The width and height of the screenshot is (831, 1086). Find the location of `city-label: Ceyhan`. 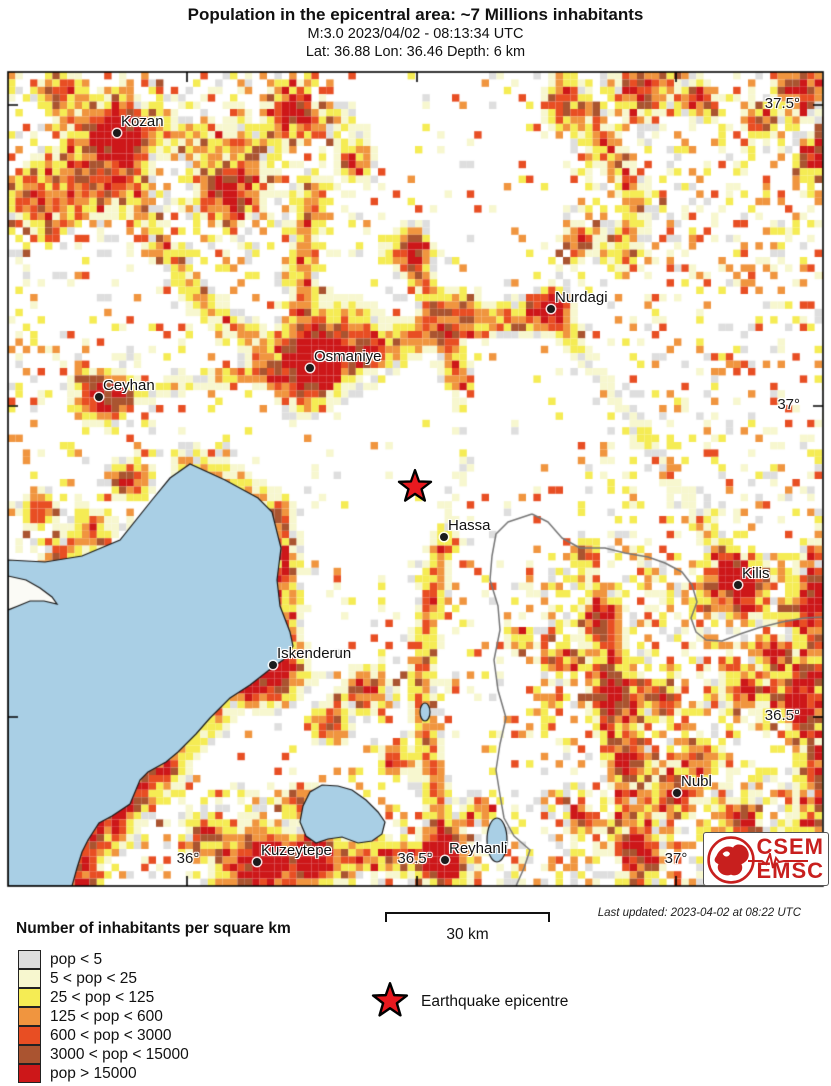

city-label: Ceyhan is located at coordinates (129, 385).